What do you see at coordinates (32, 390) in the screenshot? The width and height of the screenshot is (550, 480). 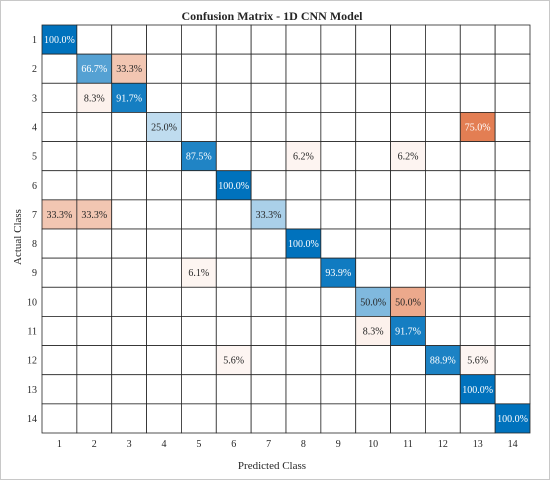 I see `y-tick-13: 13` at bounding box center [32, 390].